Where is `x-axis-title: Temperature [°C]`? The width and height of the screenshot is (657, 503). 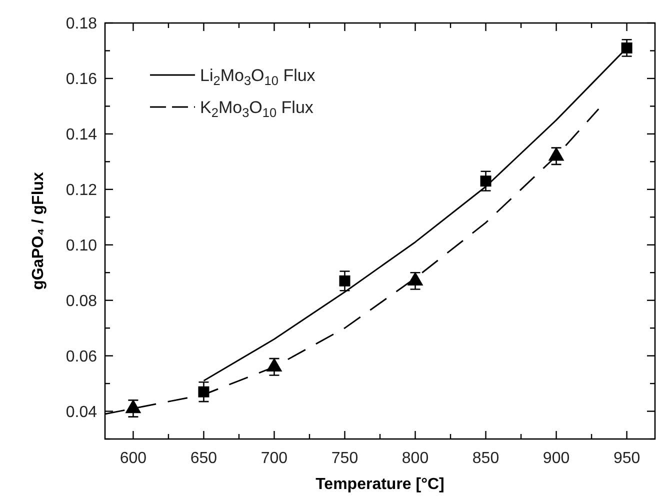 x-axis-title: Temperature [°C] is located at coordinates (380, 484).